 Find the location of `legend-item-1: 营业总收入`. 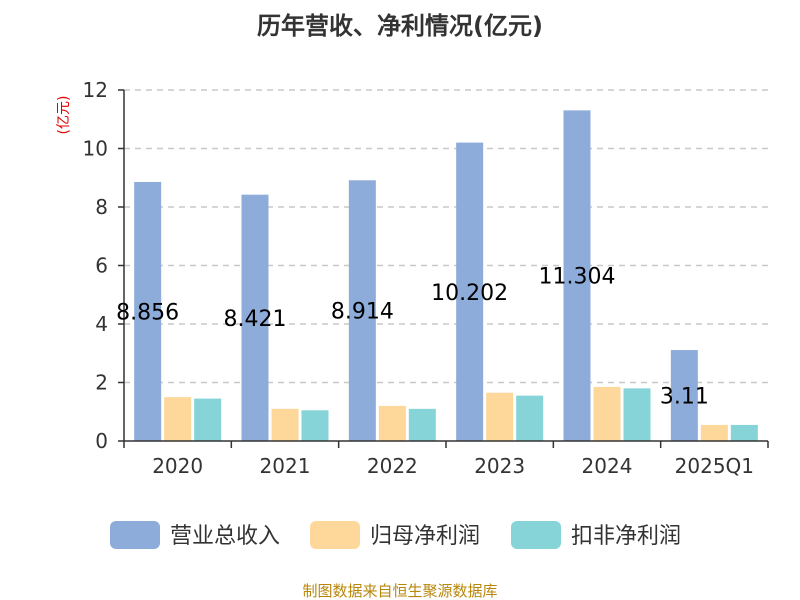

legend-item-1: 营业总收入 is located at coordinates (195, 535).